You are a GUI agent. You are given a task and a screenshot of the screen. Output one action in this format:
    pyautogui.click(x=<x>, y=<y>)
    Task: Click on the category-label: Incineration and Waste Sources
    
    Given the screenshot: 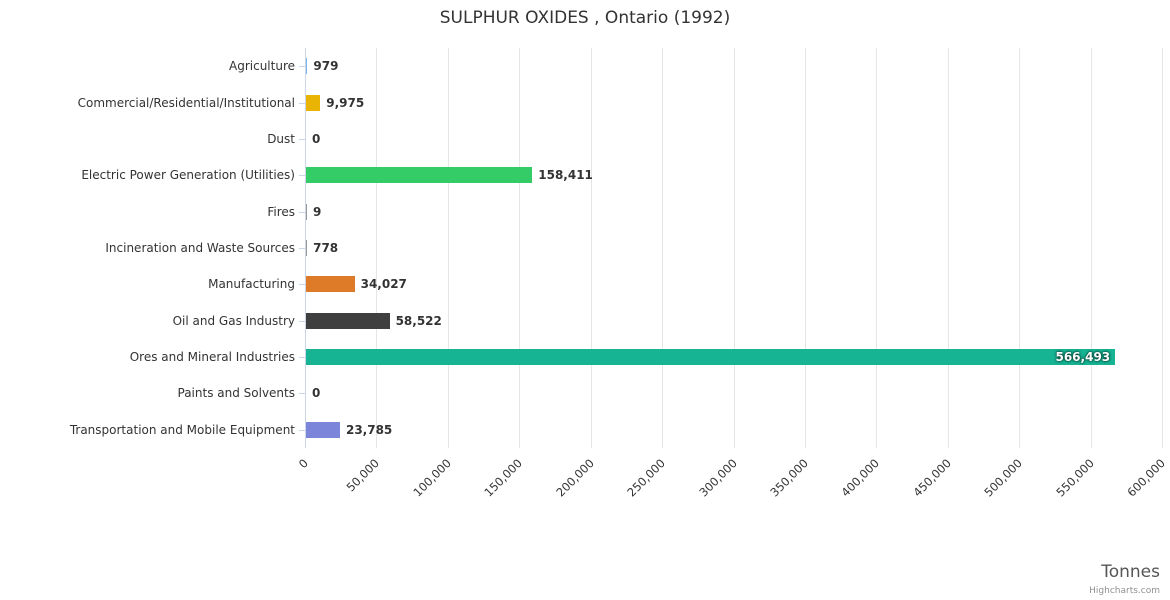 What is the action you would take?
    pyautogui.click(x=200, y=248)
    